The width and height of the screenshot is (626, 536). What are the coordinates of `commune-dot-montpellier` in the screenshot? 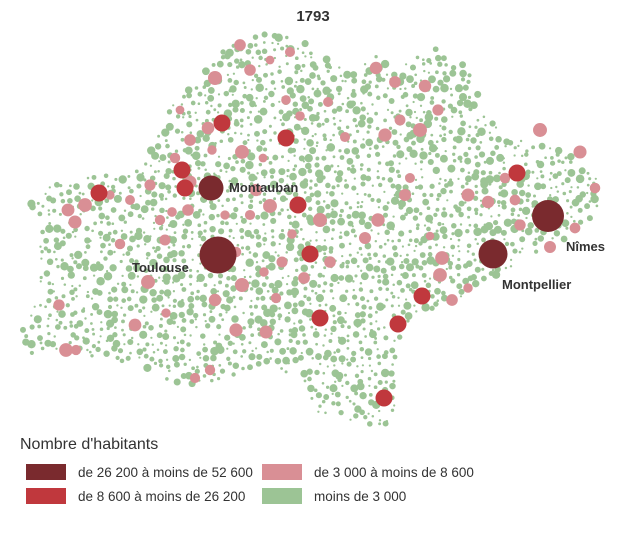 It's located at (493, 254).